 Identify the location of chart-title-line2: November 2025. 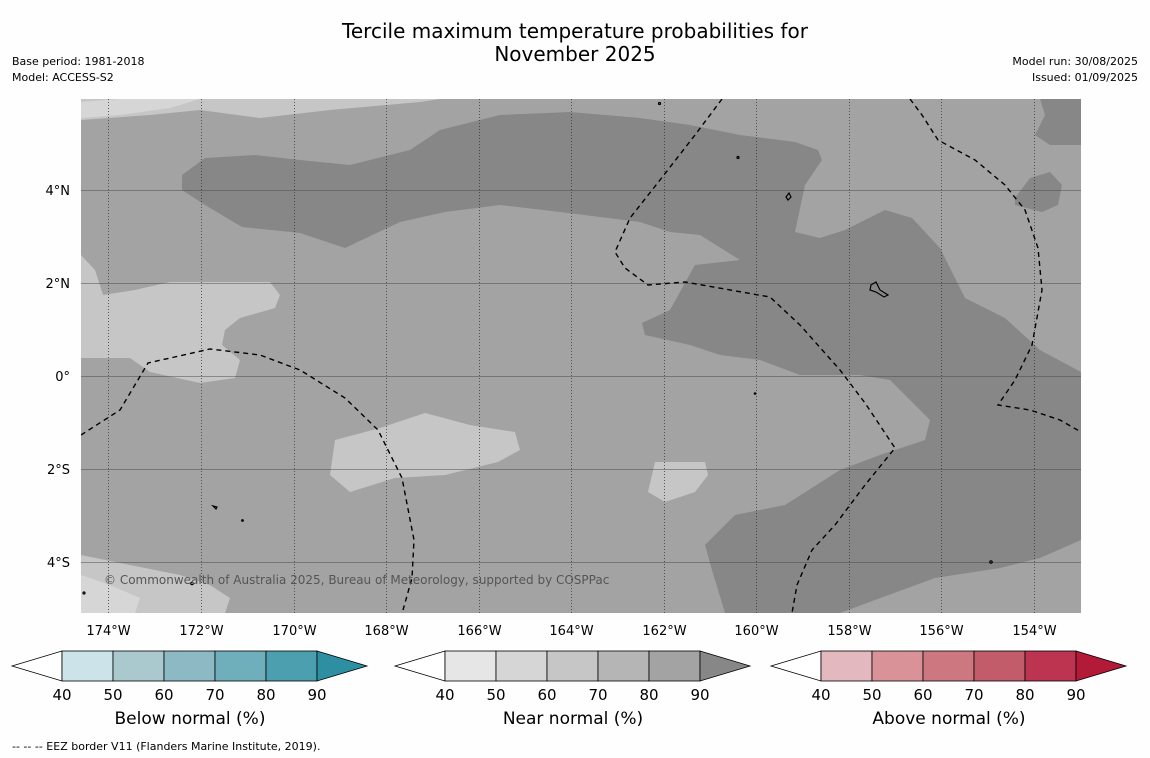
(575, 54).